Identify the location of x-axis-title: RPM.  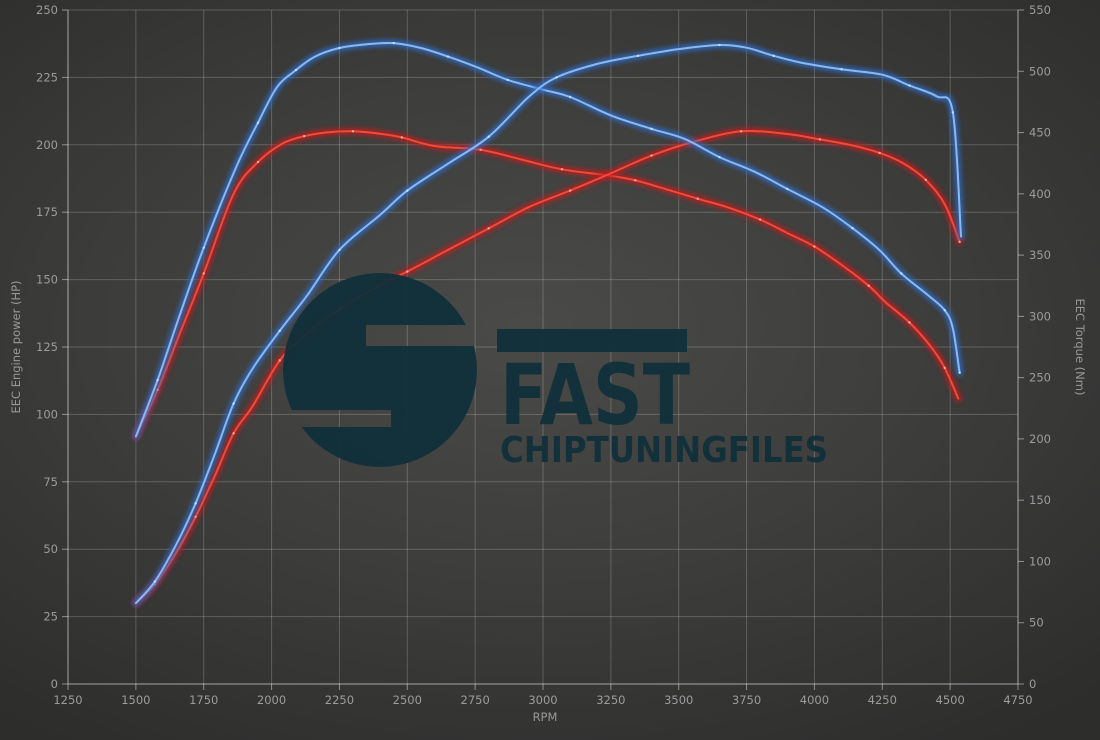
(545, 717).